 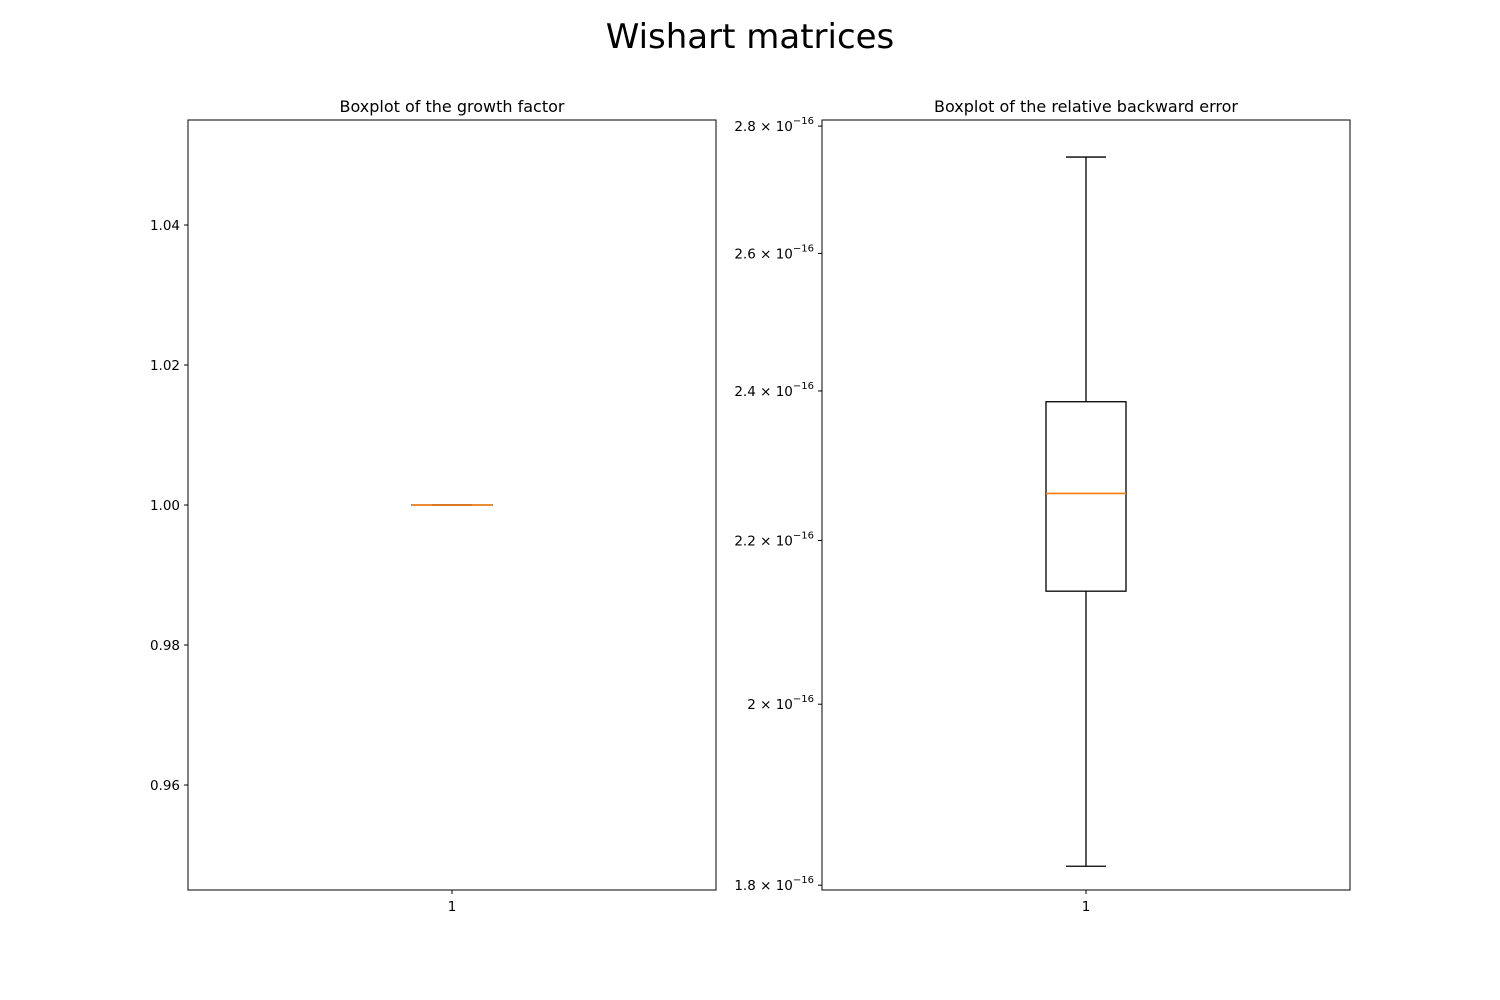 I want to click on growth-factor-axes-title: Boxplot of the growth factor, so click(x=452, y=106).